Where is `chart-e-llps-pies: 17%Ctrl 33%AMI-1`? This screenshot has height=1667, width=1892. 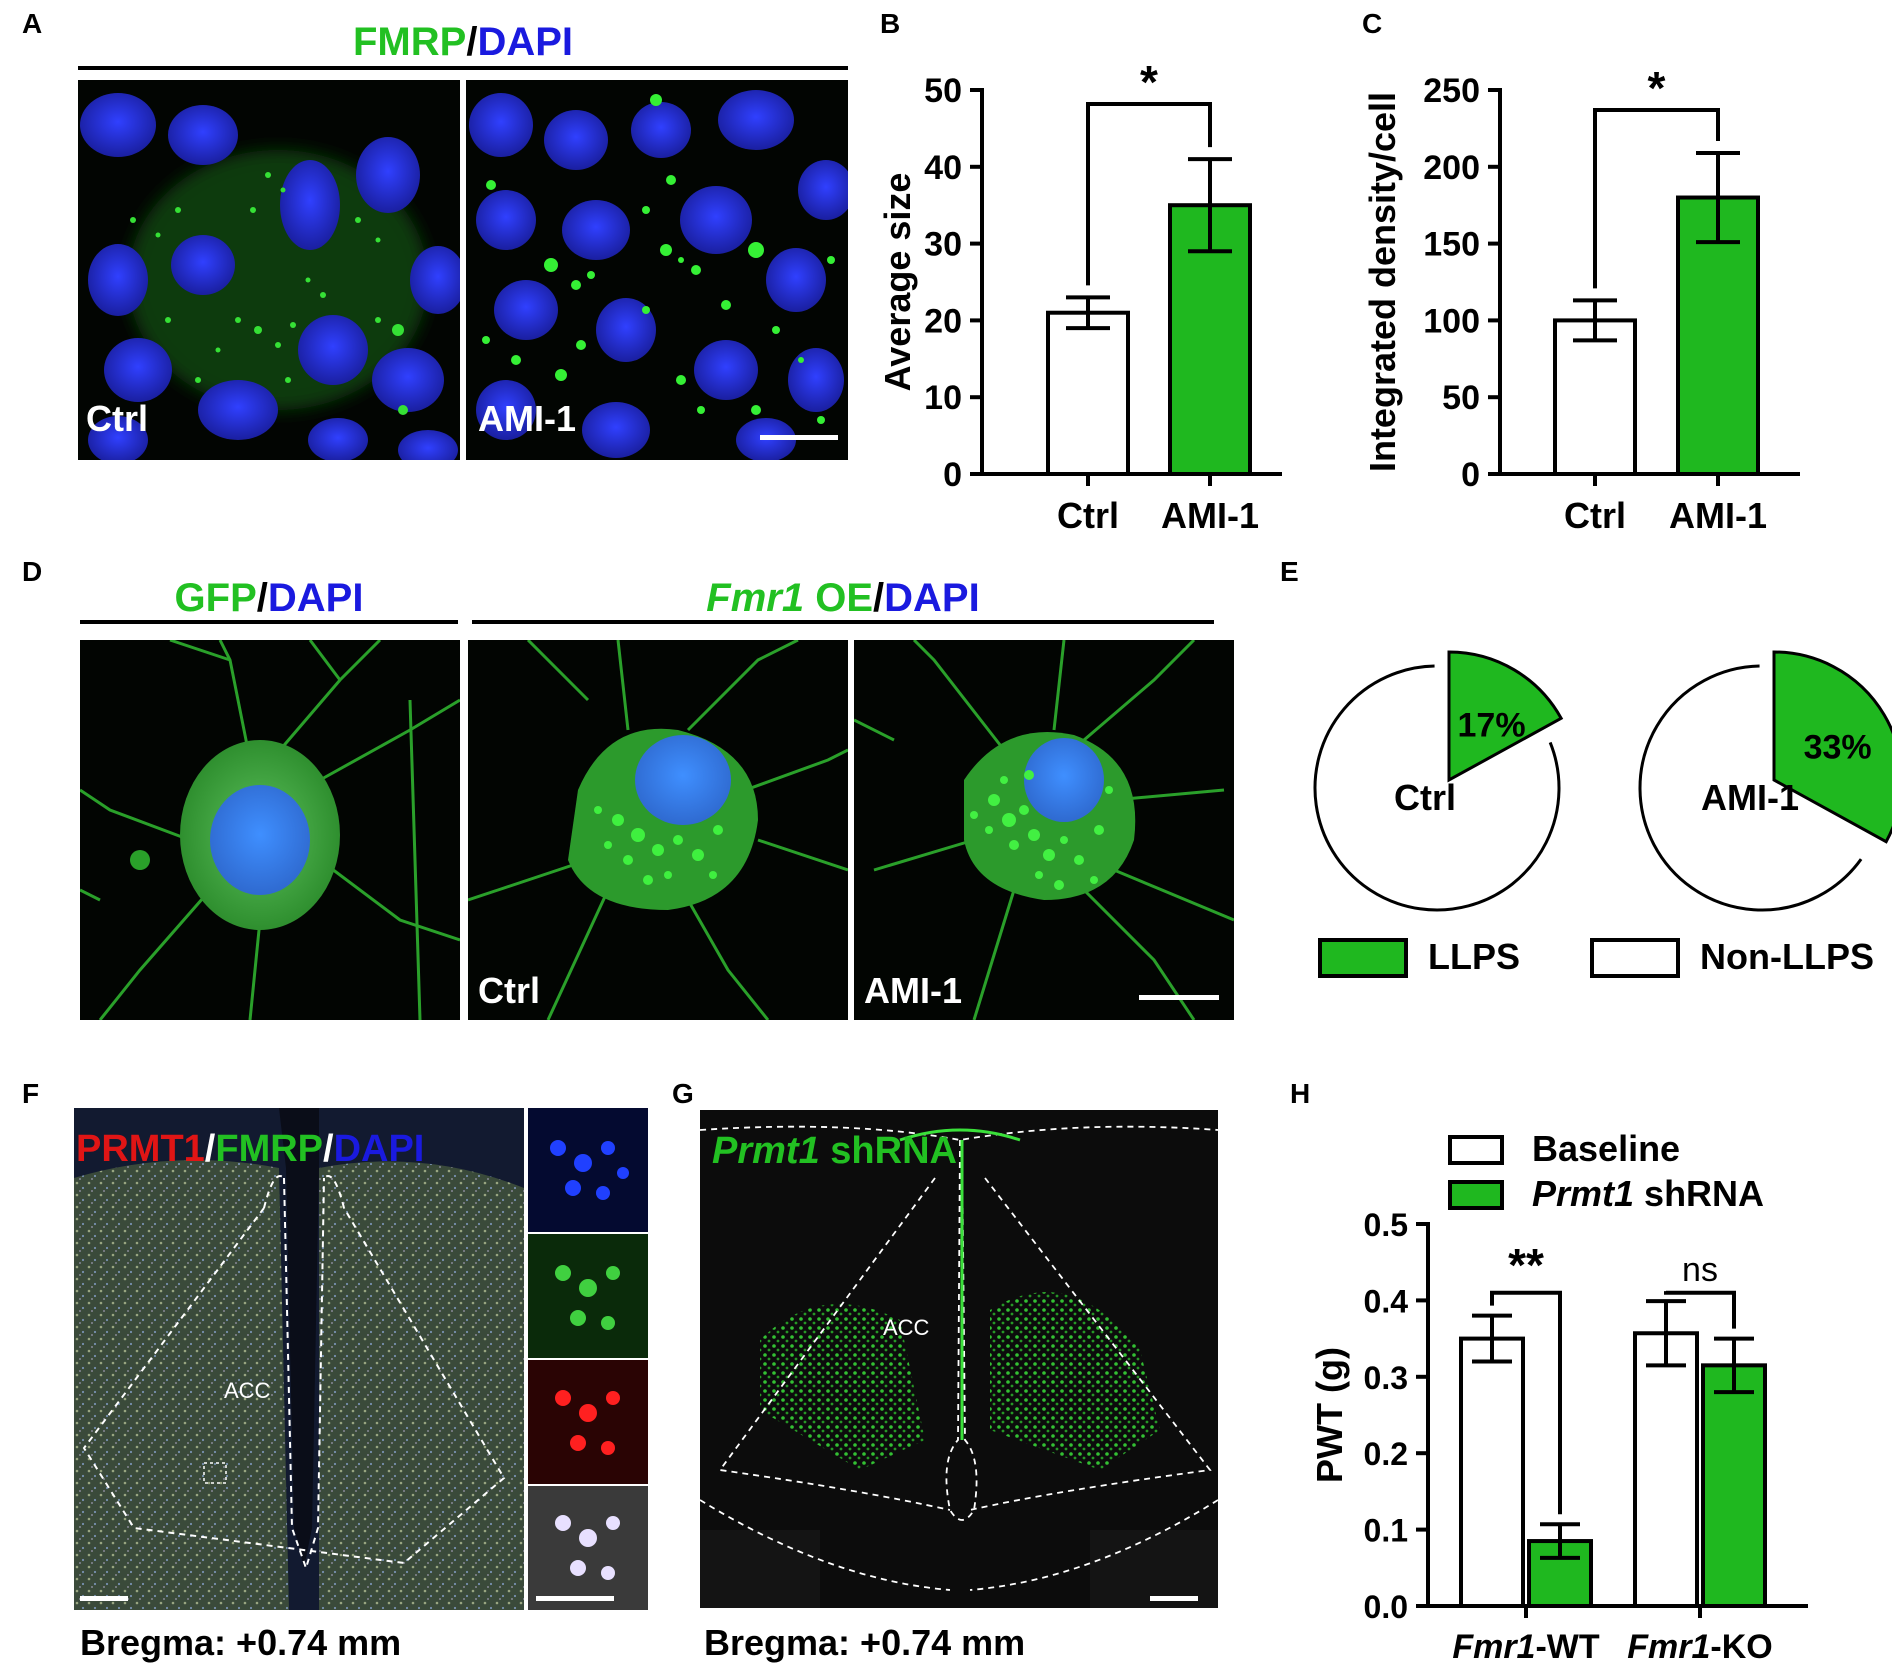 chart-e-llps-pies: 17%Ctrl 33%AMI-1 is located at coordinates (1602, 781).